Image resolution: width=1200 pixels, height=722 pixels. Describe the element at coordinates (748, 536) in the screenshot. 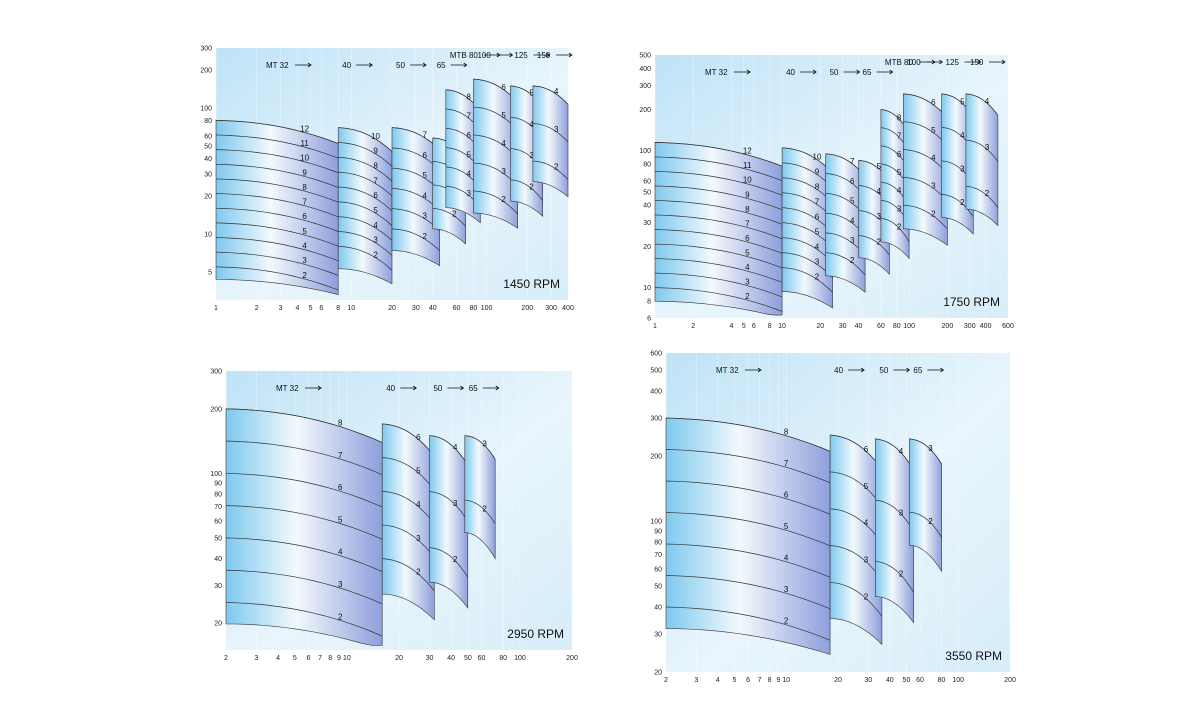

I see `pump-family: 2 3 4 5 6 7 8` at that location.